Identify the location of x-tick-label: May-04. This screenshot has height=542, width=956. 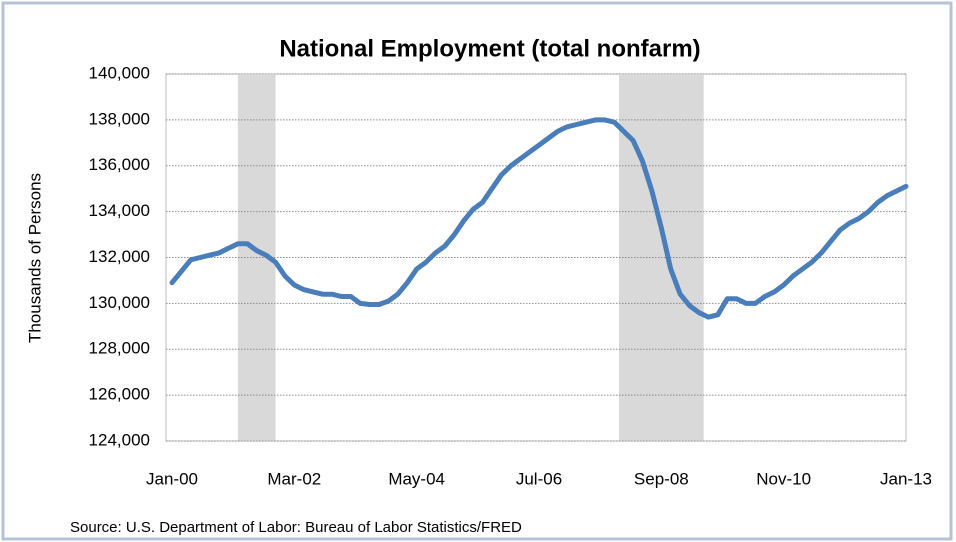
(416, 478).